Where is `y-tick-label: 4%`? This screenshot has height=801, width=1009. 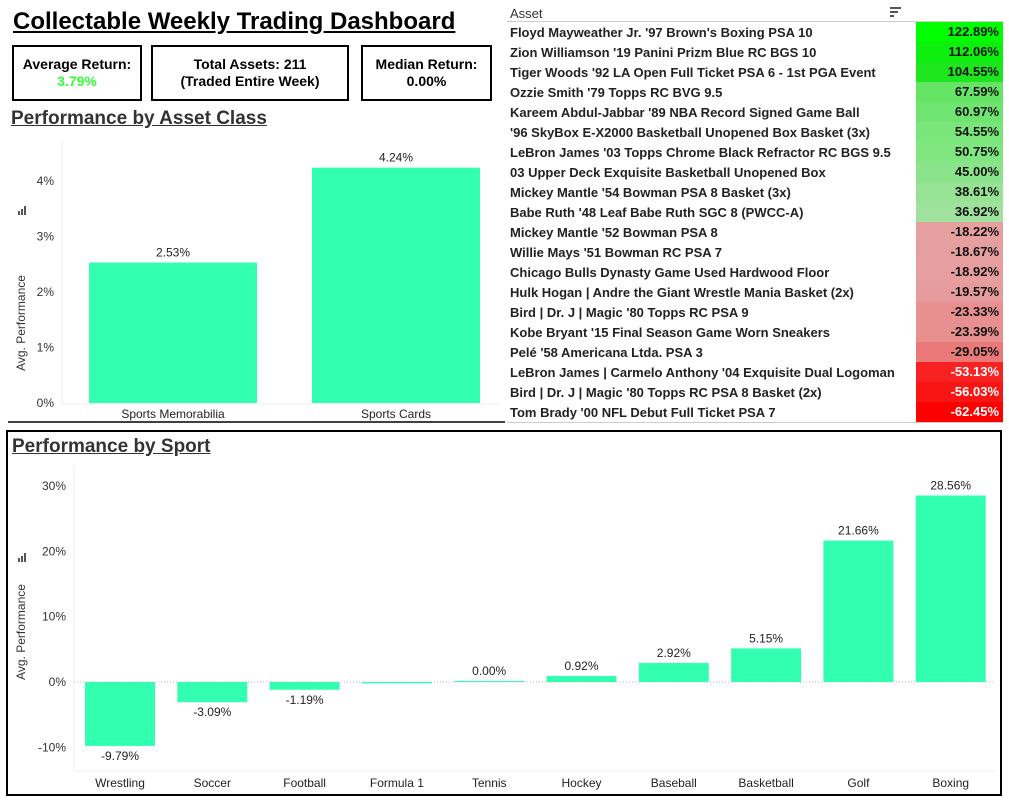
y-tick-label: 4% is located at coordinates (46, 181).